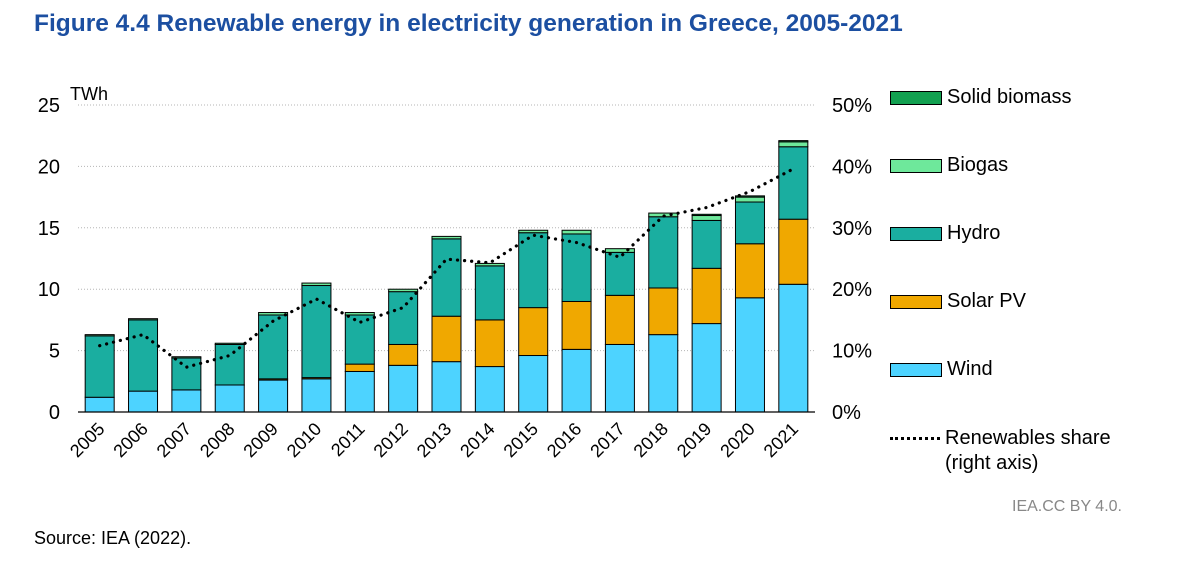  I want to click on license-credit: IEA.CC BY 4.0., so click(1067, 506).